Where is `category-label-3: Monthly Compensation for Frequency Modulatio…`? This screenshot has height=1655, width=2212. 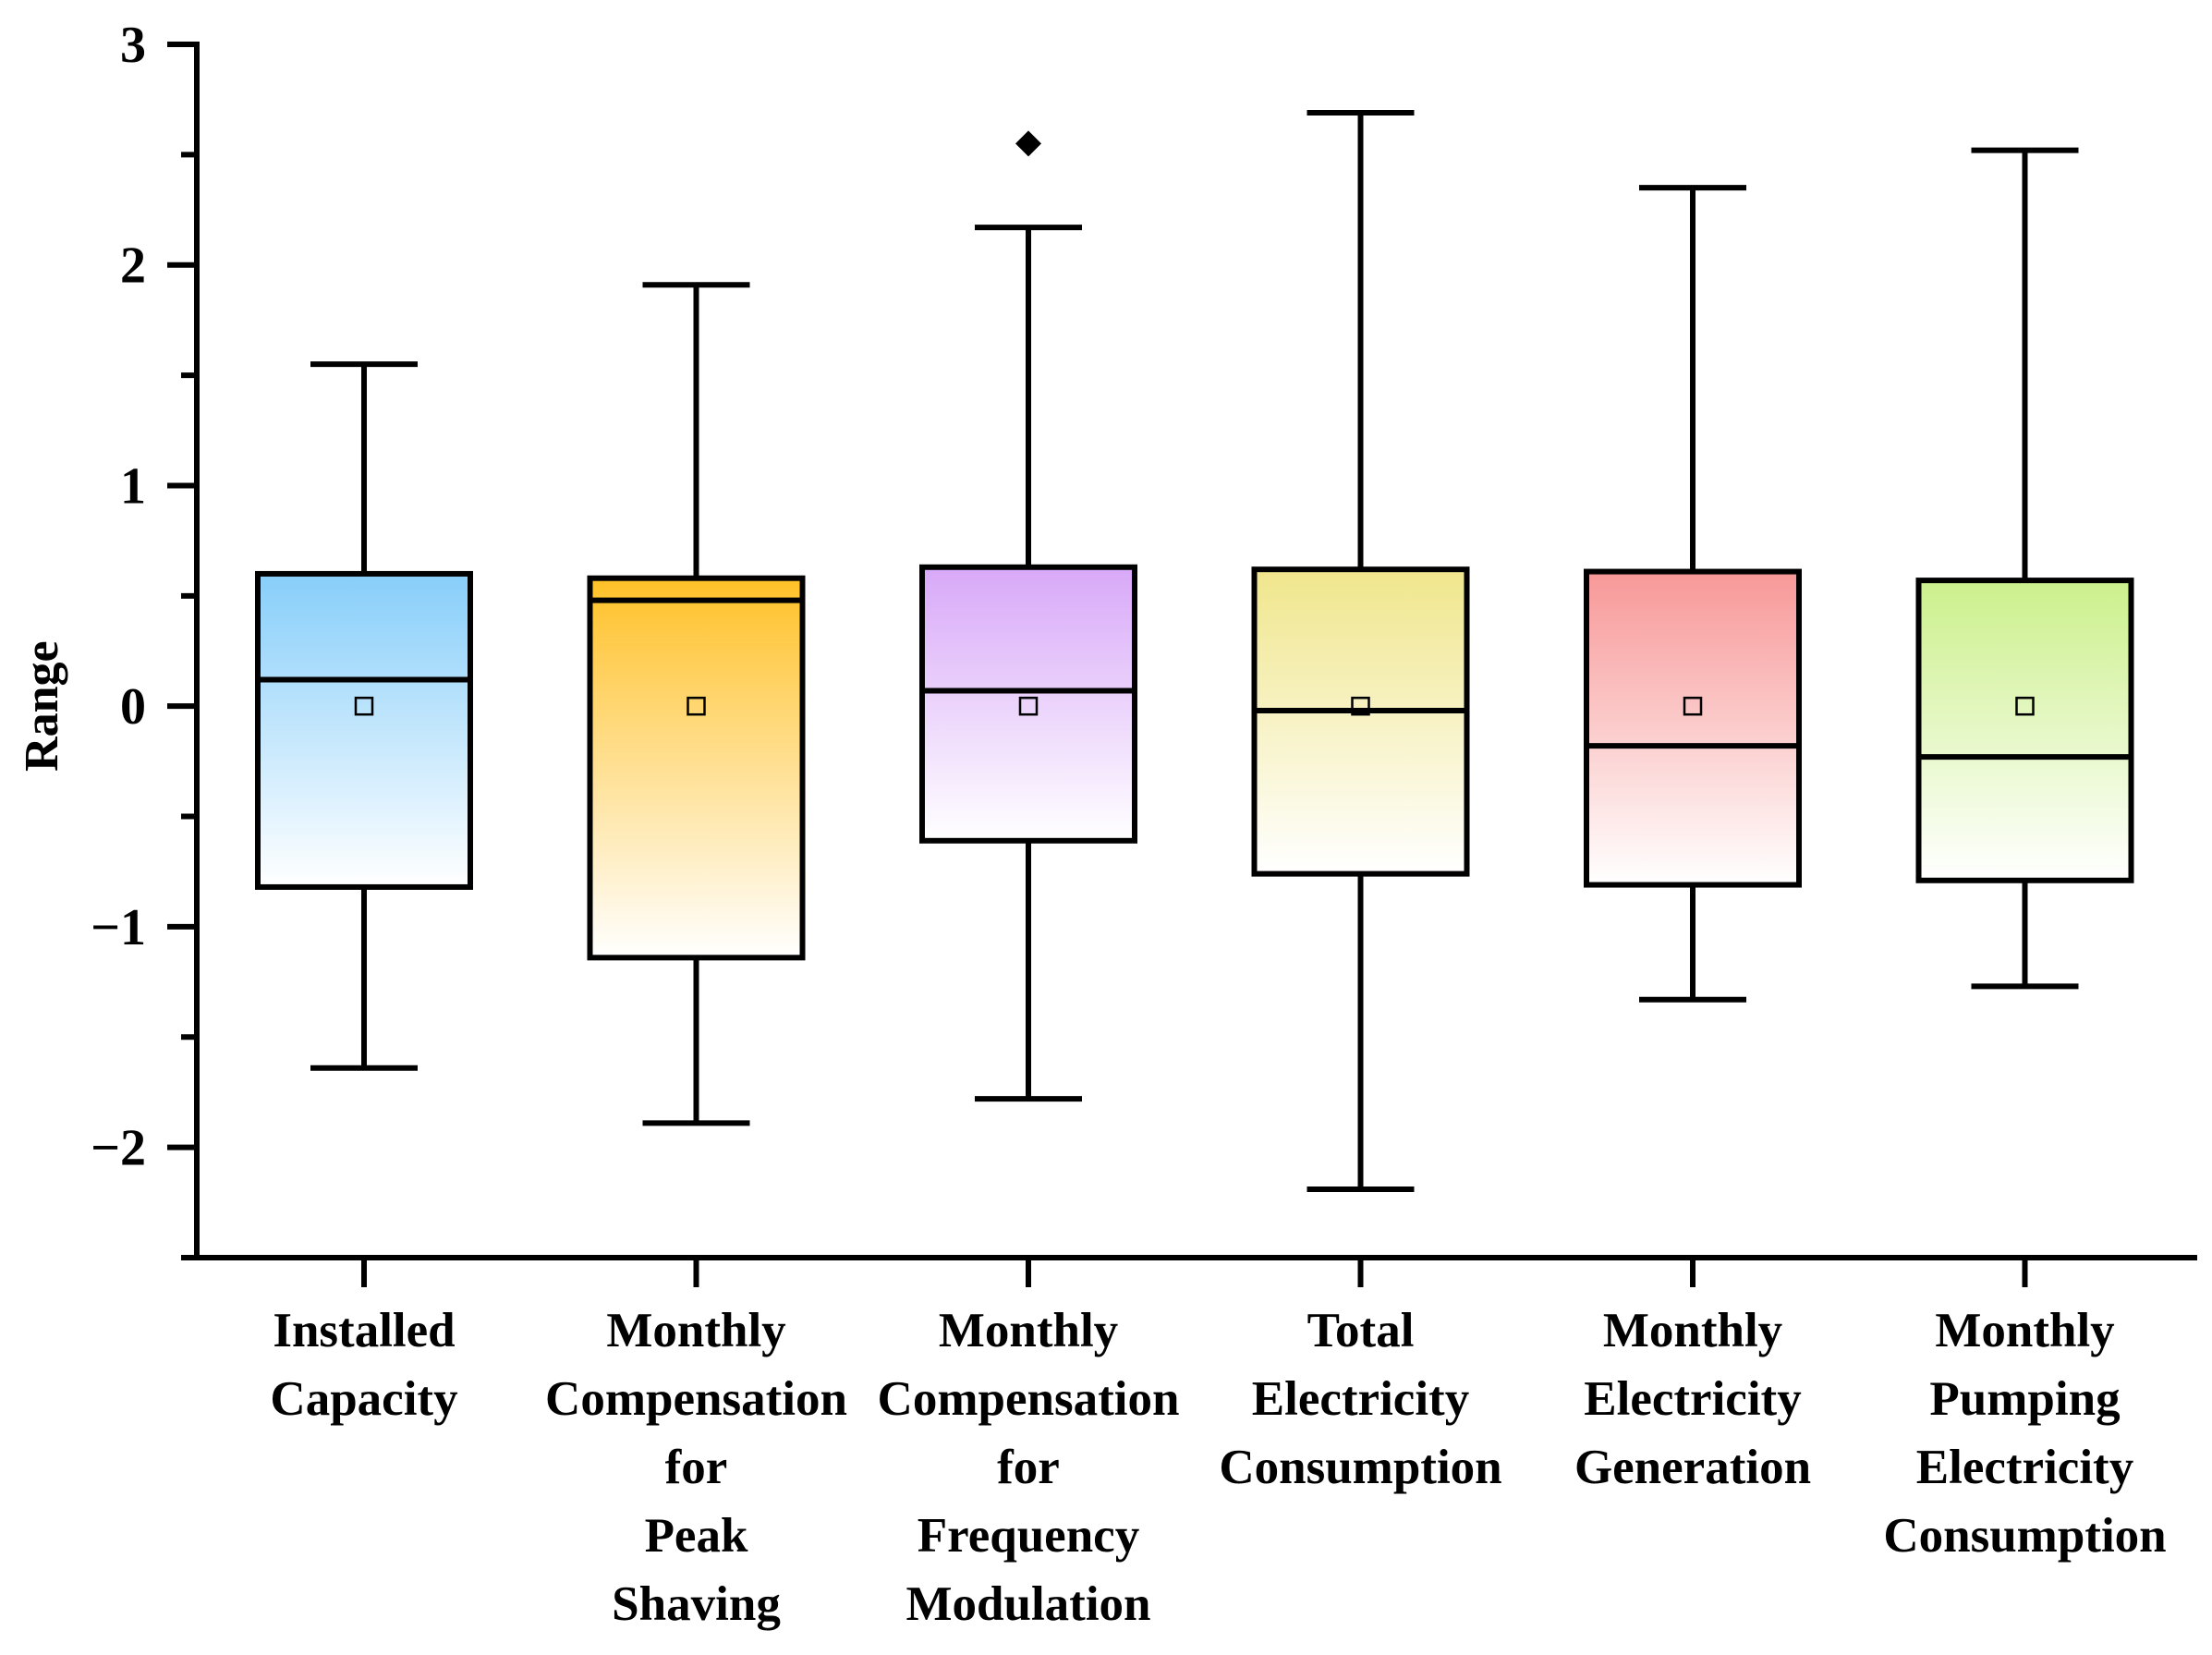 category-label-3: Monthly Compensation for Frequency Modulatio… is located at coordinates (1029, 1467).